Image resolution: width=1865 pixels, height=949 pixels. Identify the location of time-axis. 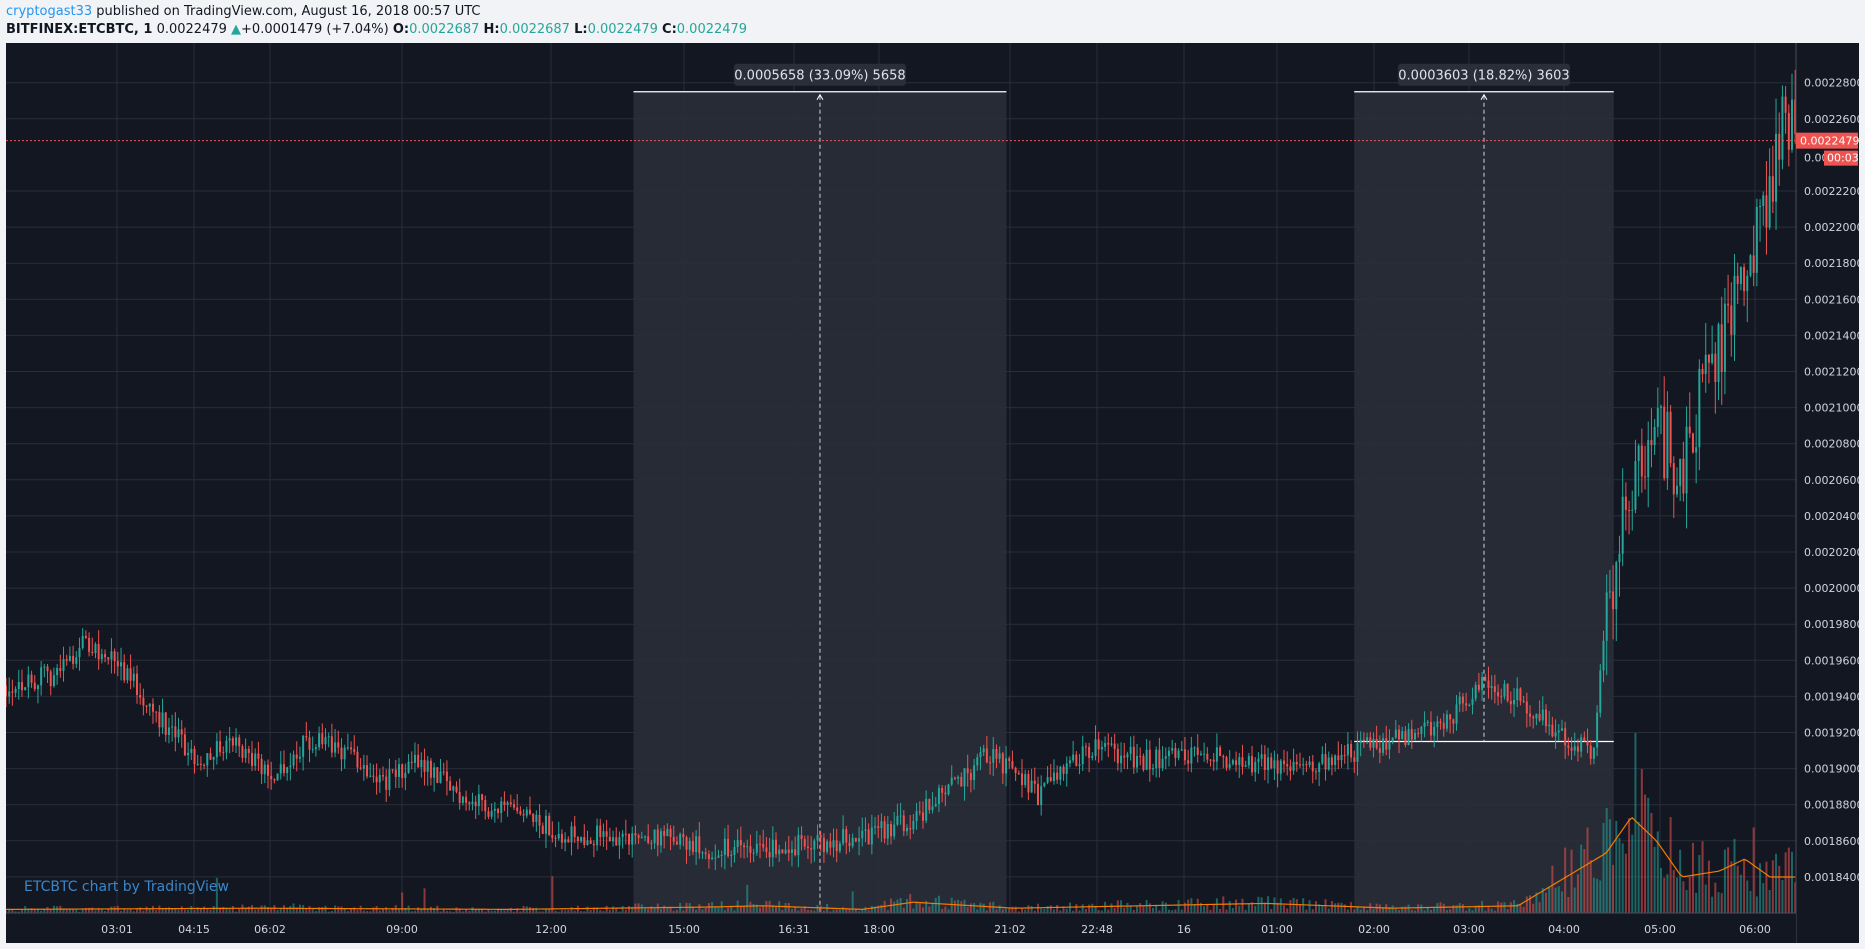
(901, 928).